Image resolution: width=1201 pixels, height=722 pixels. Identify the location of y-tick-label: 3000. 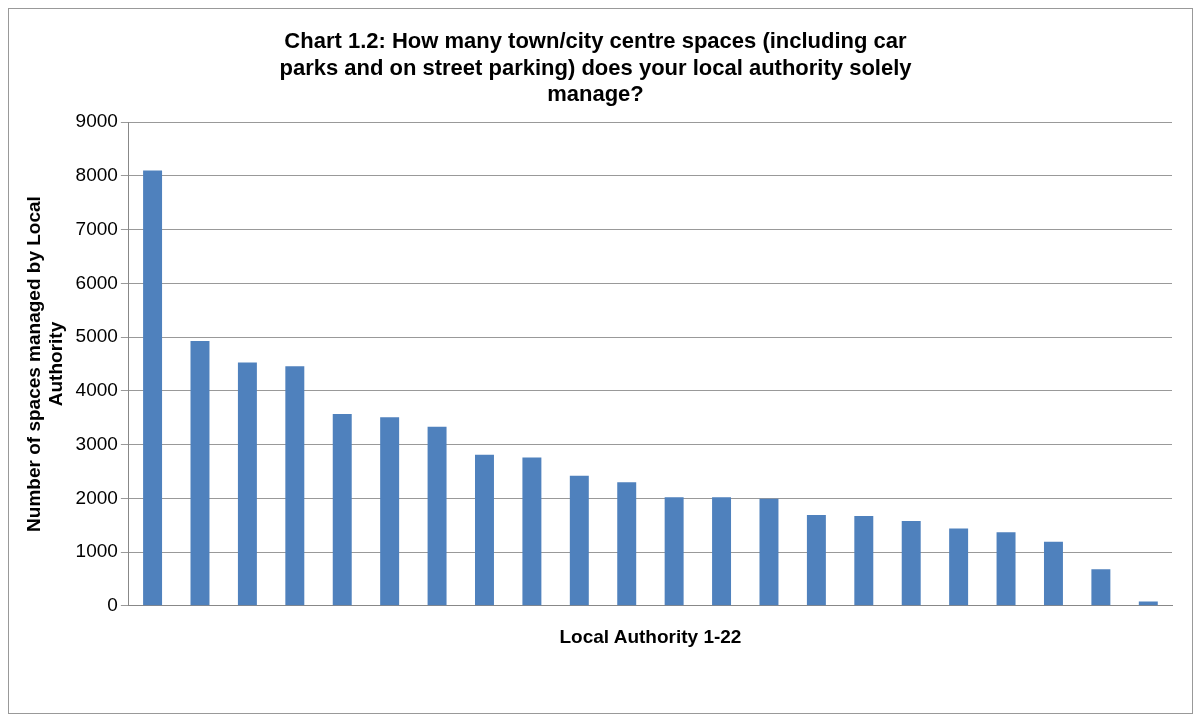
(96, 443).